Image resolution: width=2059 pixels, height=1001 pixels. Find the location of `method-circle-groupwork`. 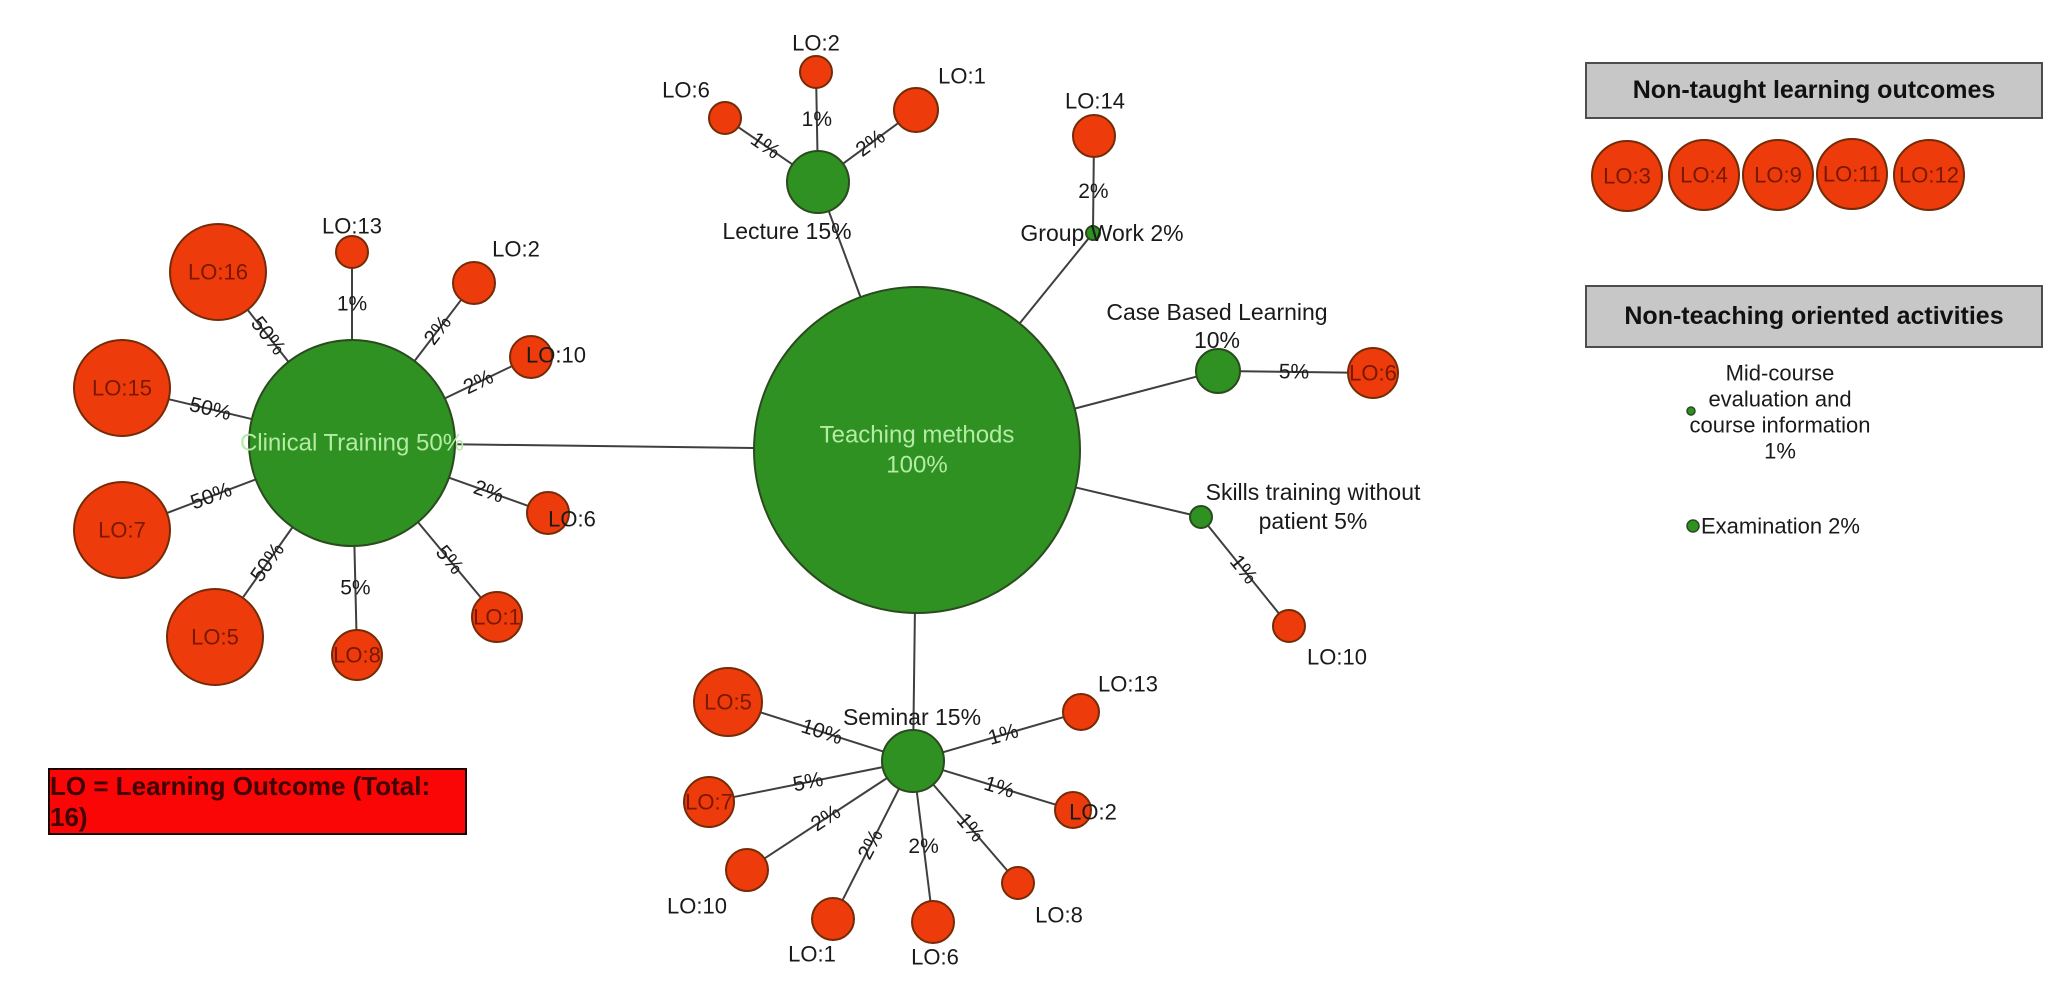

method-circle-groupwork is located at coordinates (1093, 233).